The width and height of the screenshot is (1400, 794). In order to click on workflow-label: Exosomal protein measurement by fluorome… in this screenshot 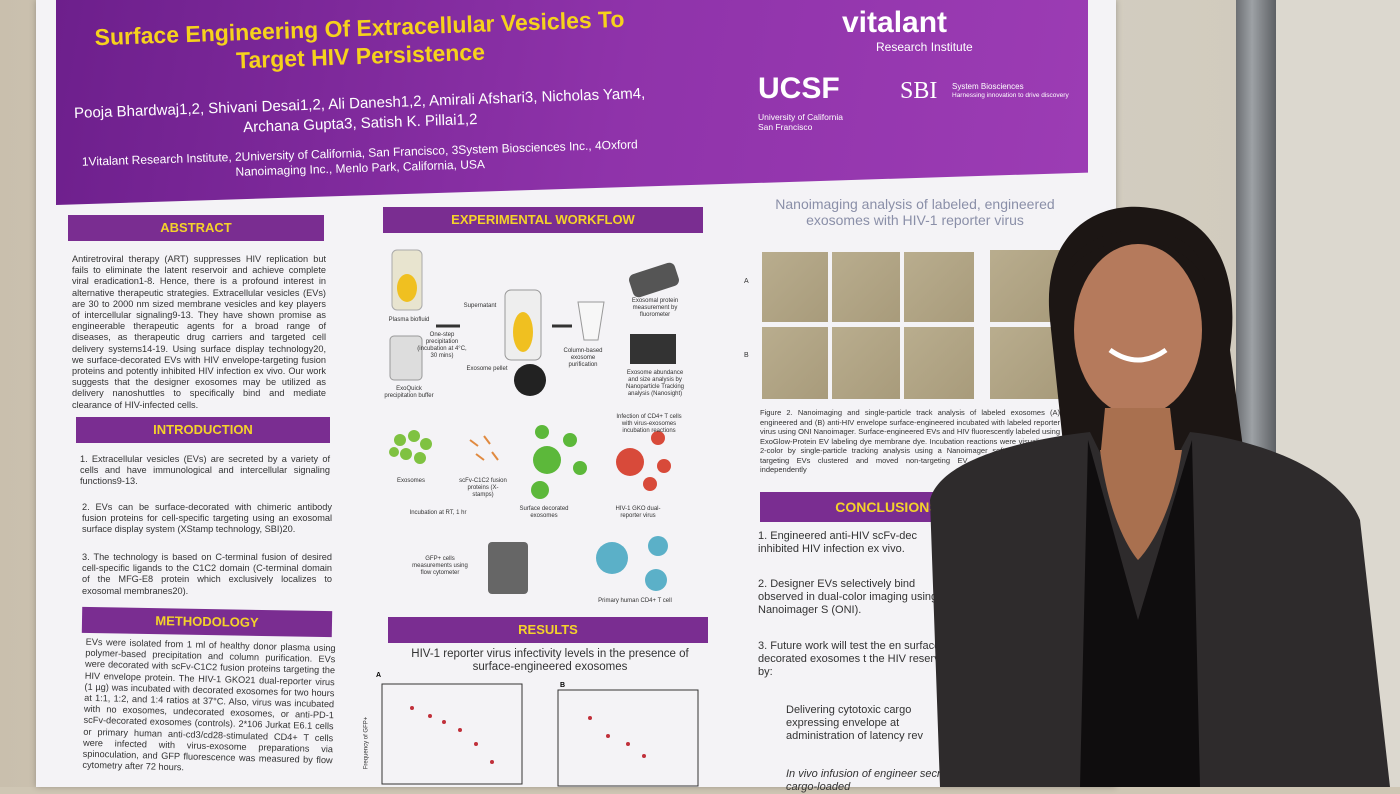, I will do `click(655, 308)`.